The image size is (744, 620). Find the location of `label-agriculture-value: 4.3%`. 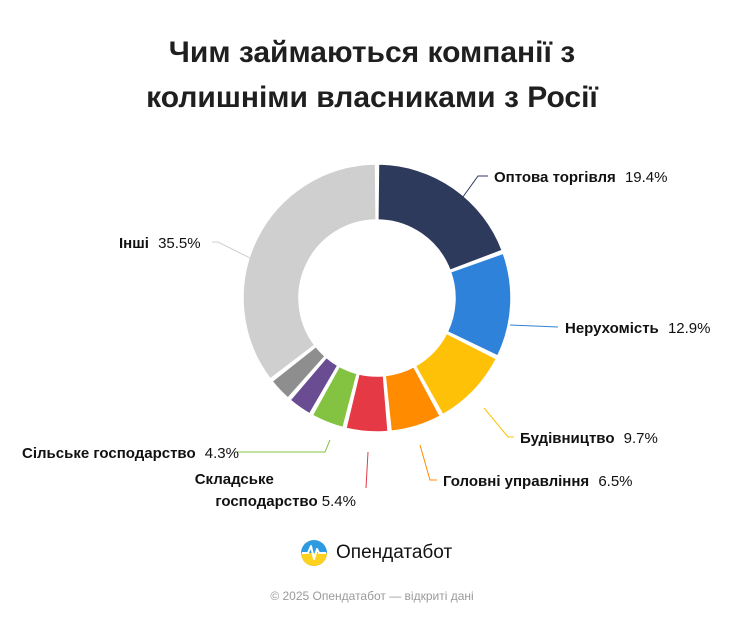

label-agriculture-value: 4.3% is located at coordinates (222, 453).